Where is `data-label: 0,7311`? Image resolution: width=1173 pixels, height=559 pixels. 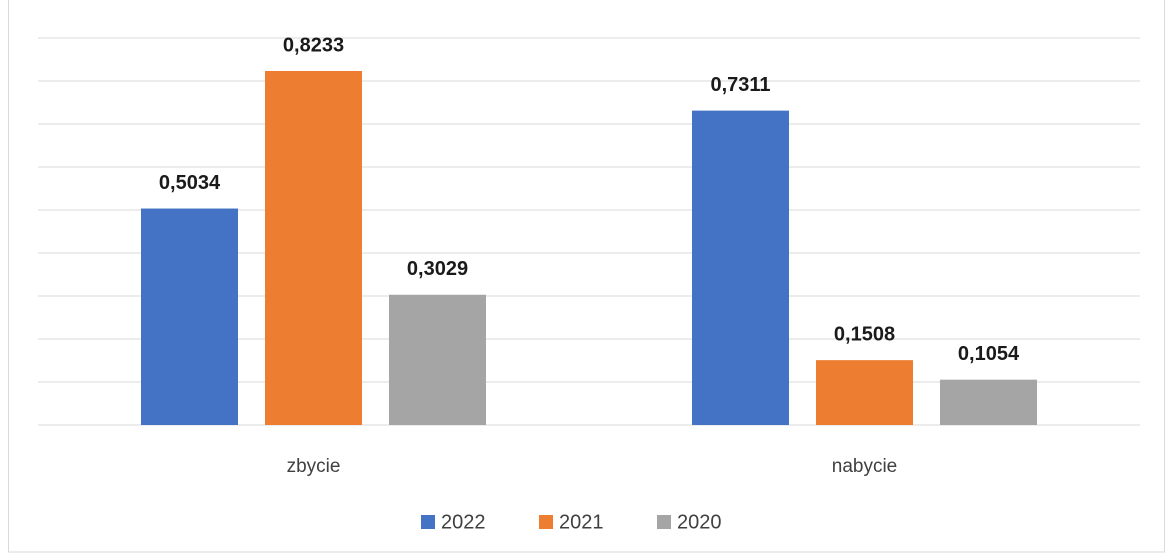 data-label: 0,7311 is located at coordinates (740, 85).